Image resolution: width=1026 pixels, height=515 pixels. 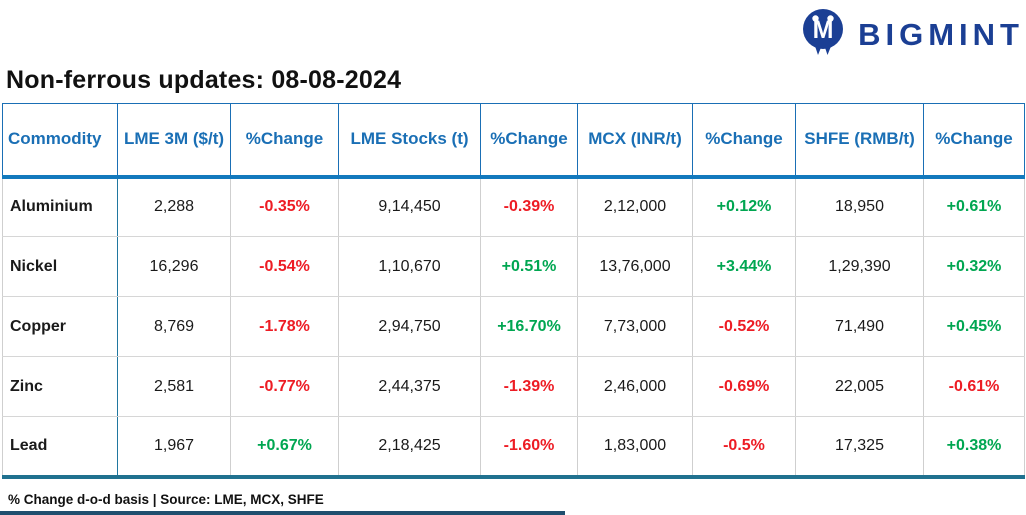 What do you see at coordinates (635, 447) in the screenshot?
I see `value-cell: 1,83,000` at bounding box center [635, 447].